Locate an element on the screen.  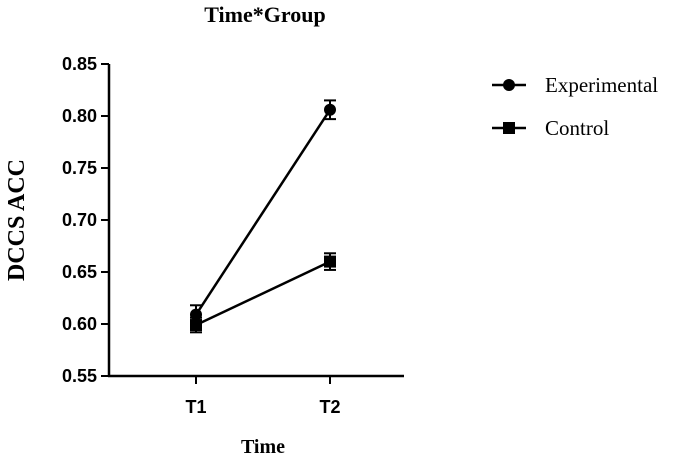
y-tick-label: 0.65 is located at coordinates (79, 272).